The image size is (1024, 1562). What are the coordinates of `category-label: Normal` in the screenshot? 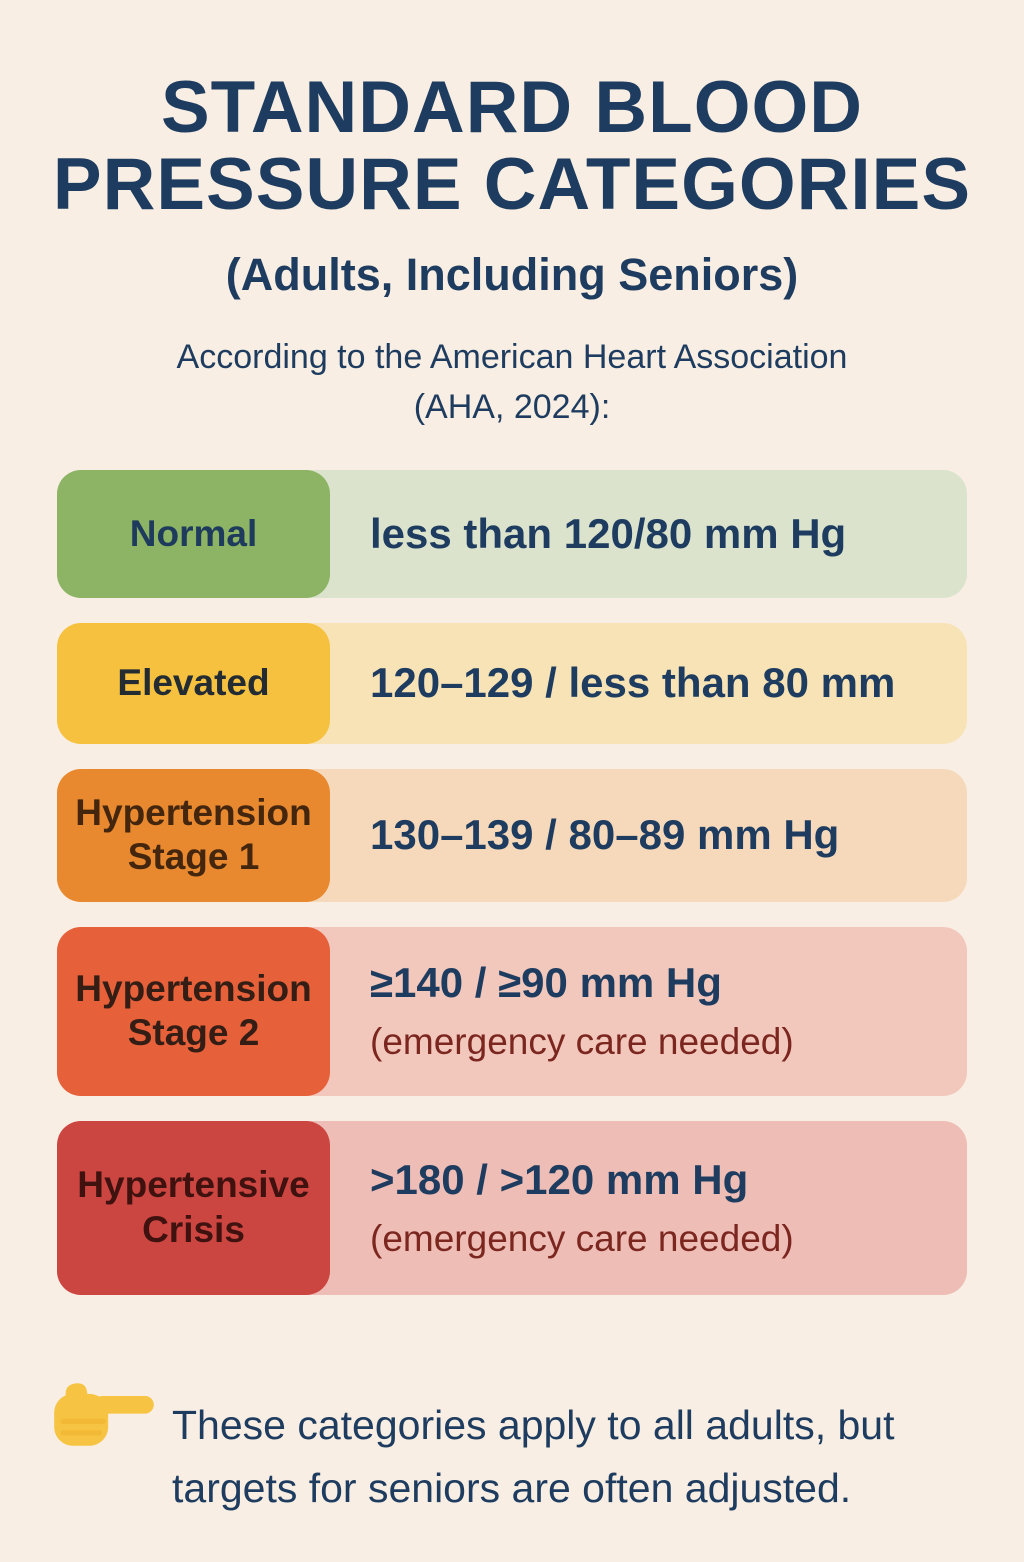 It's located at (193, 533).